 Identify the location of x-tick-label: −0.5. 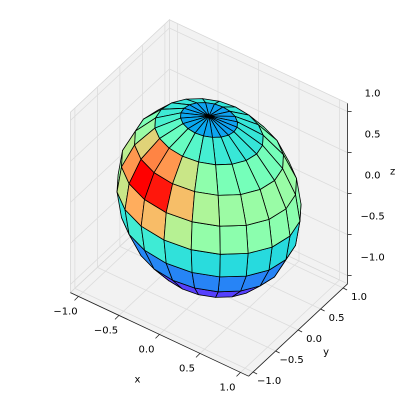
(106, 330).